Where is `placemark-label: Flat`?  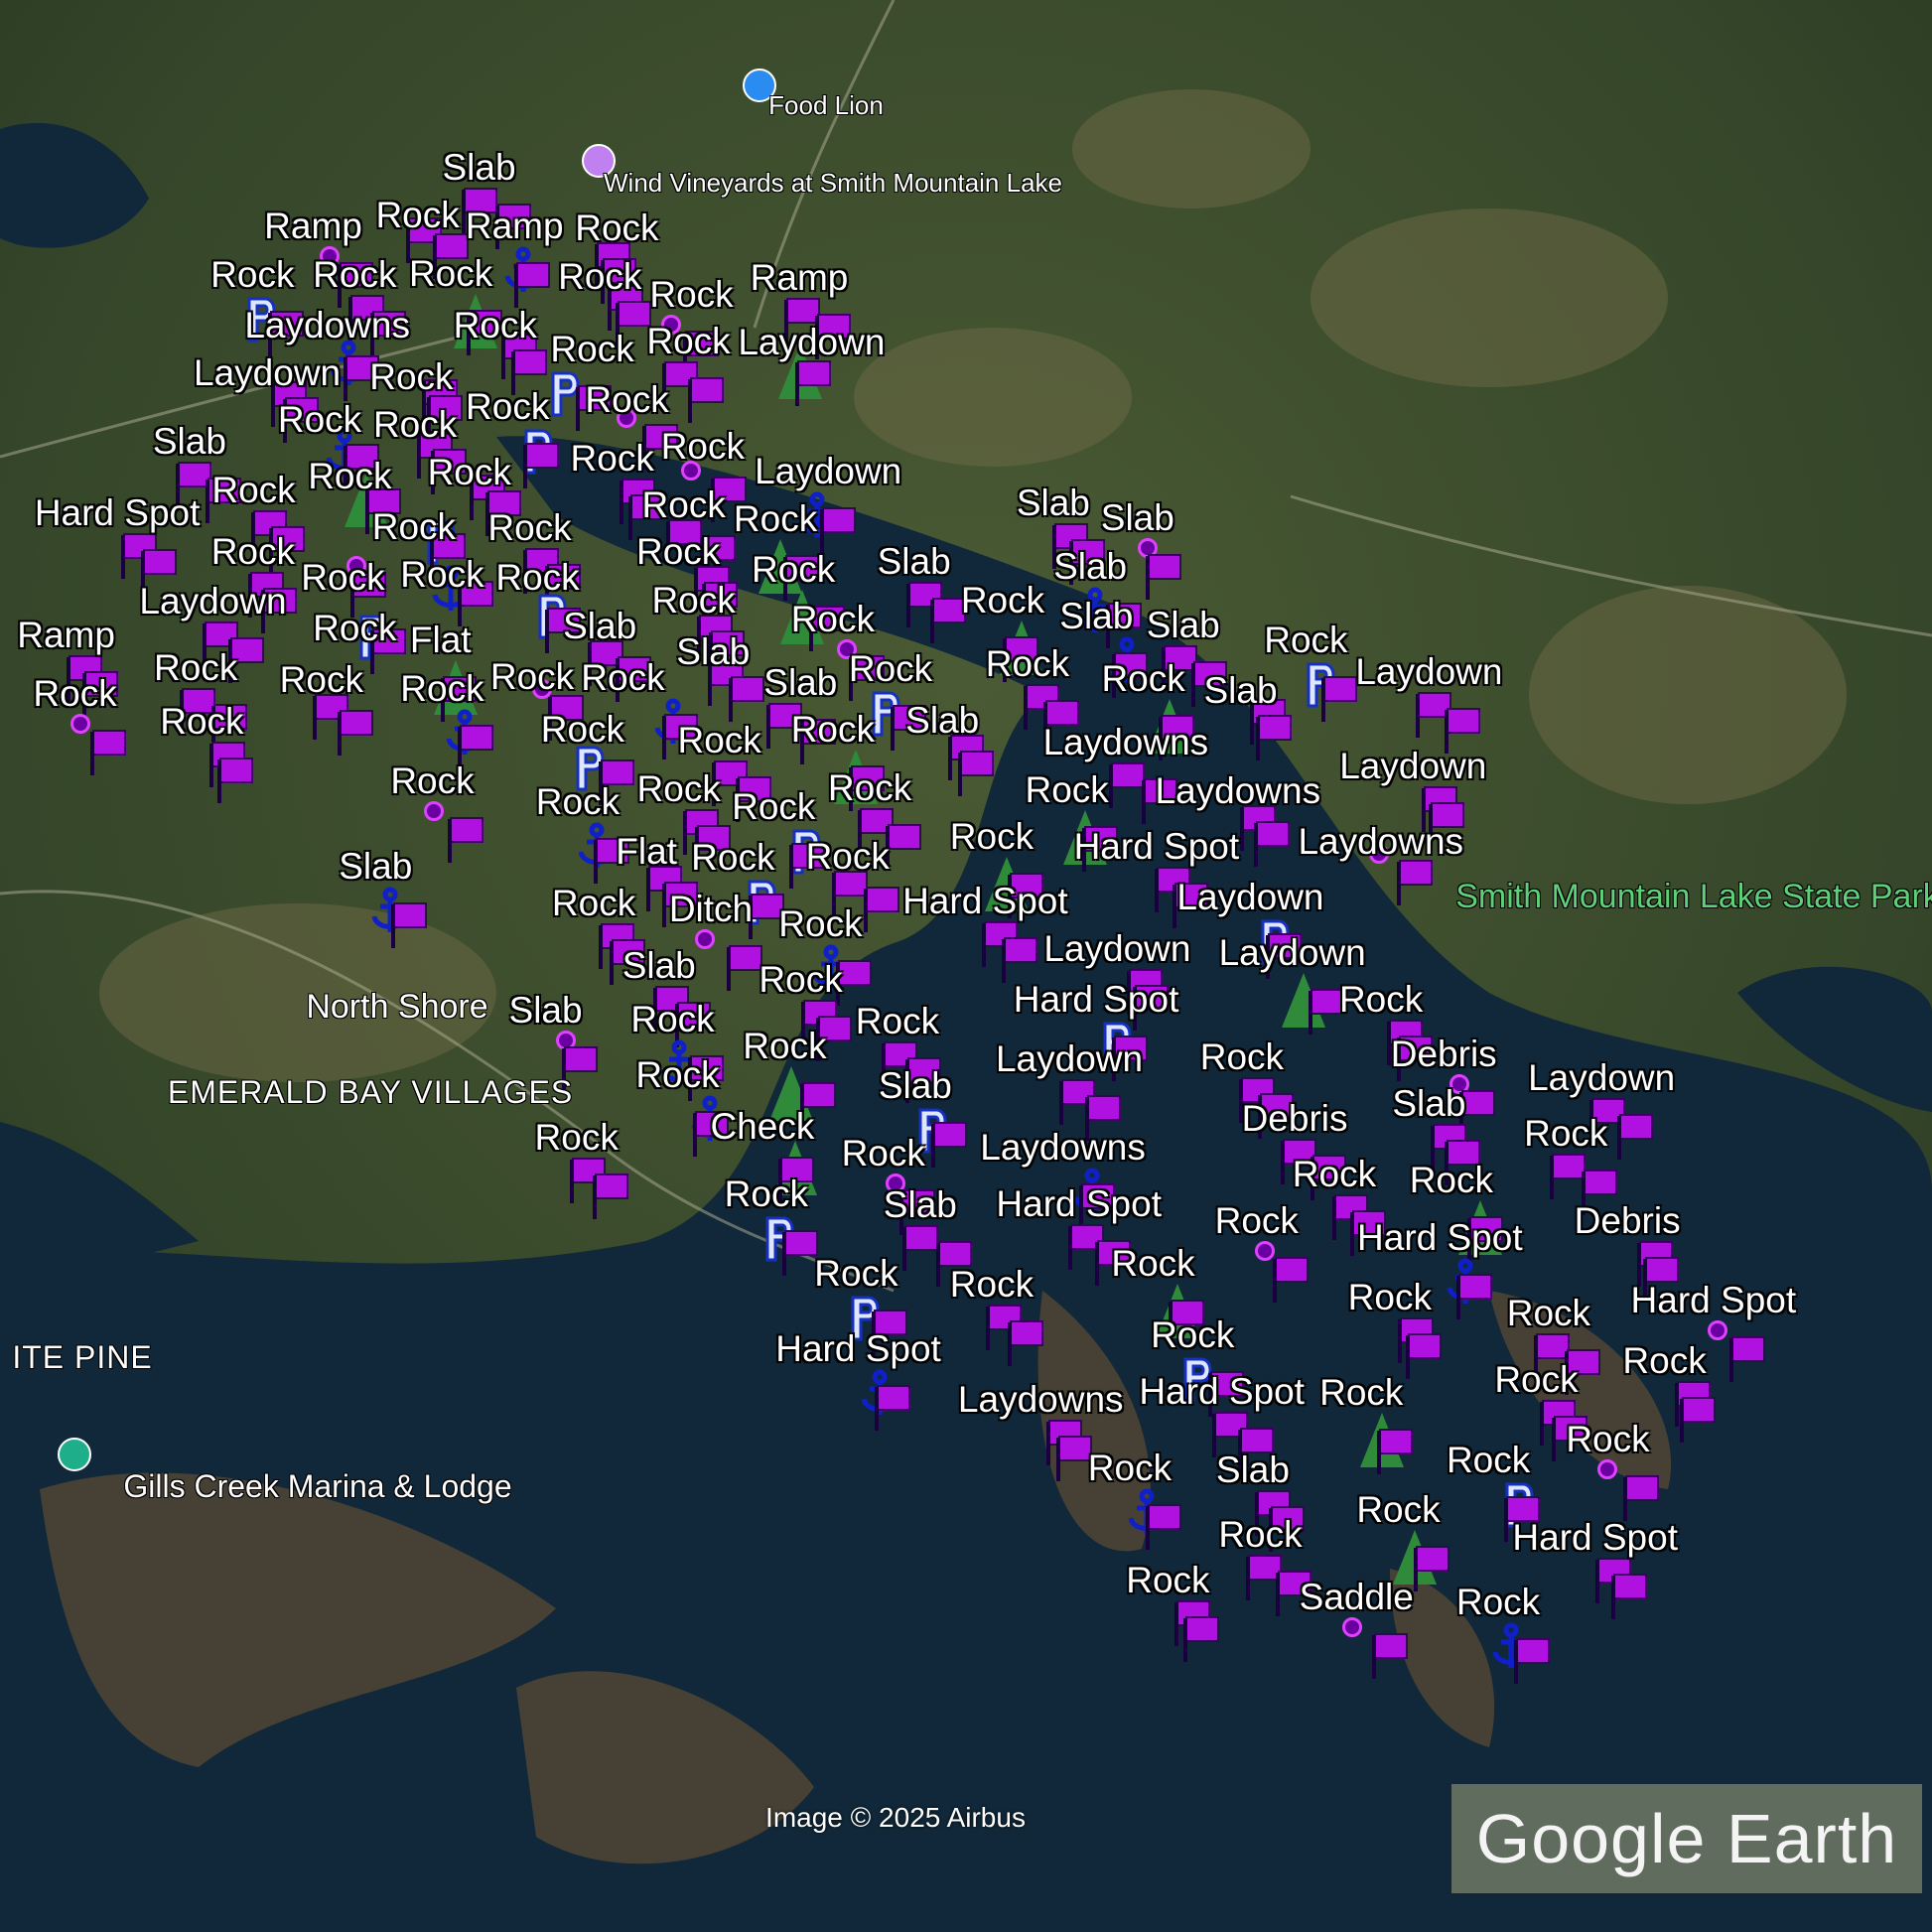 placemark-label: Flat is located at coordinates (440, 639).